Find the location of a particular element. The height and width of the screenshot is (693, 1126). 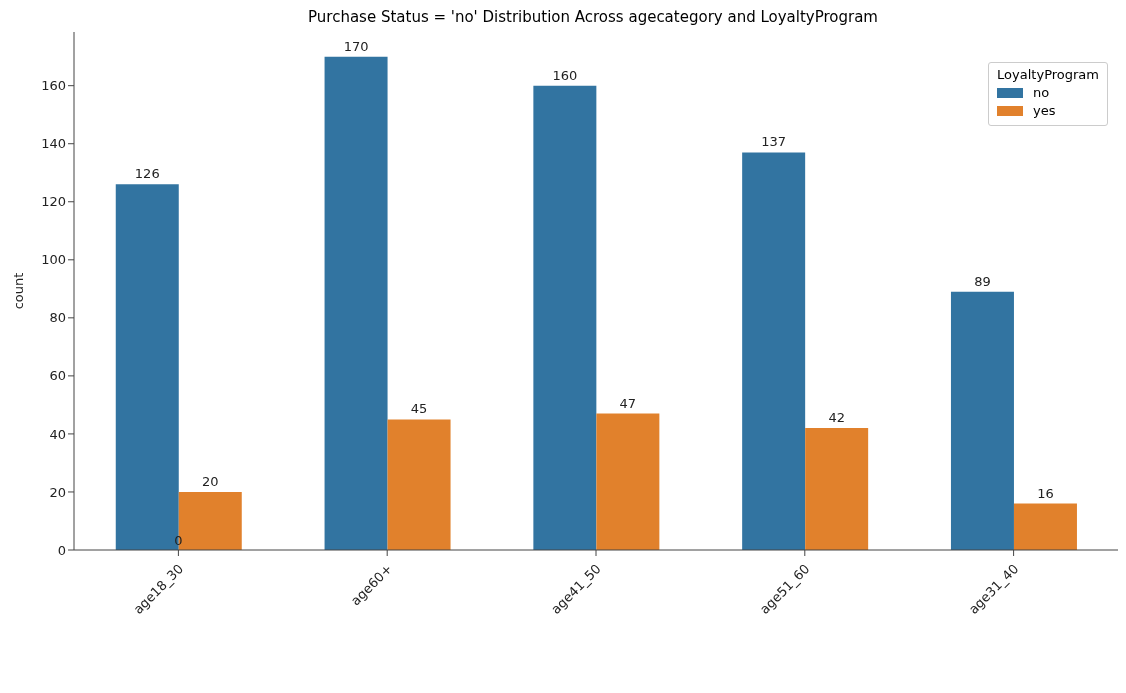

data-label: 126 is located at coordinates (147, 174).